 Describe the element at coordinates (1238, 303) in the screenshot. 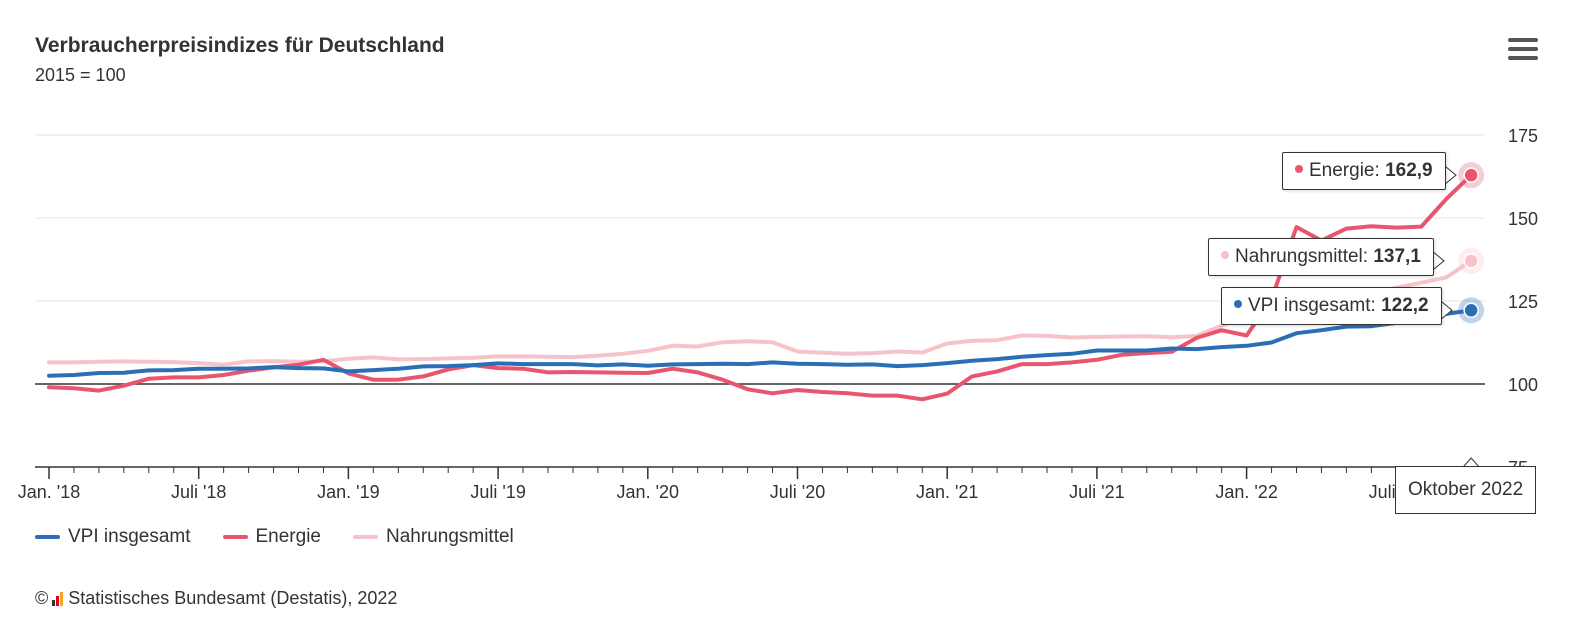

I see `series-dot-vpi` at that location.